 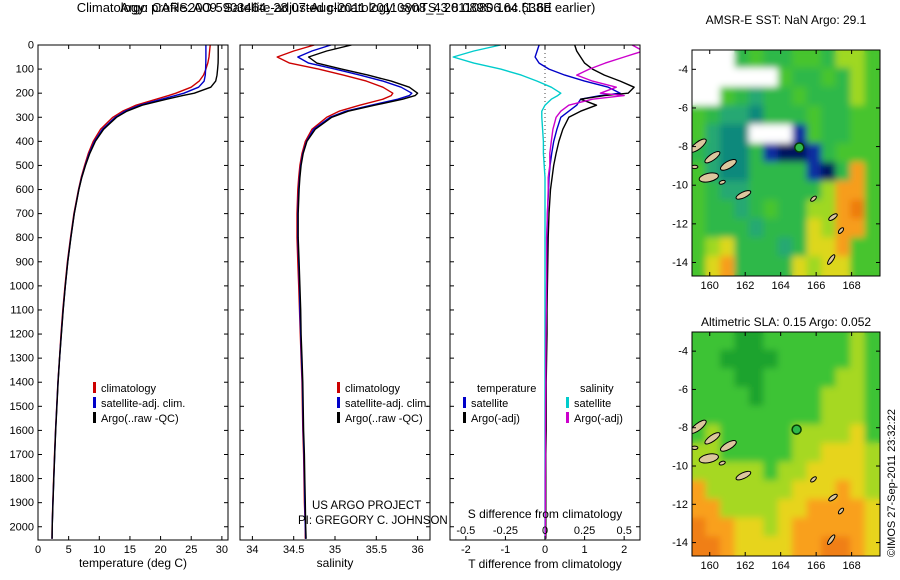 I want to click on tick-label: 2000, so click(x=22, y=527).